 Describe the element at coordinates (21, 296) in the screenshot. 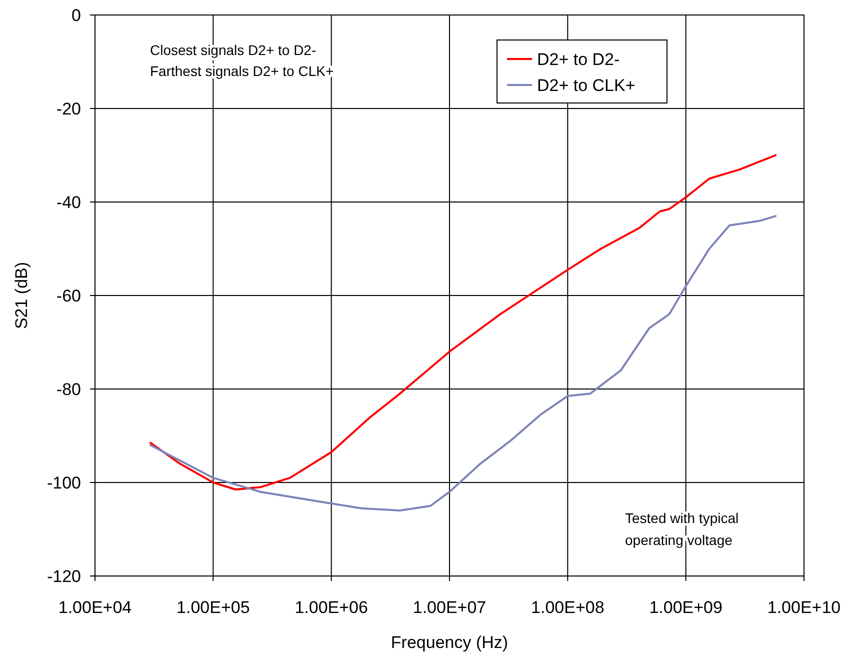

I see `y-axis-title: S21 (dB)` at that location.